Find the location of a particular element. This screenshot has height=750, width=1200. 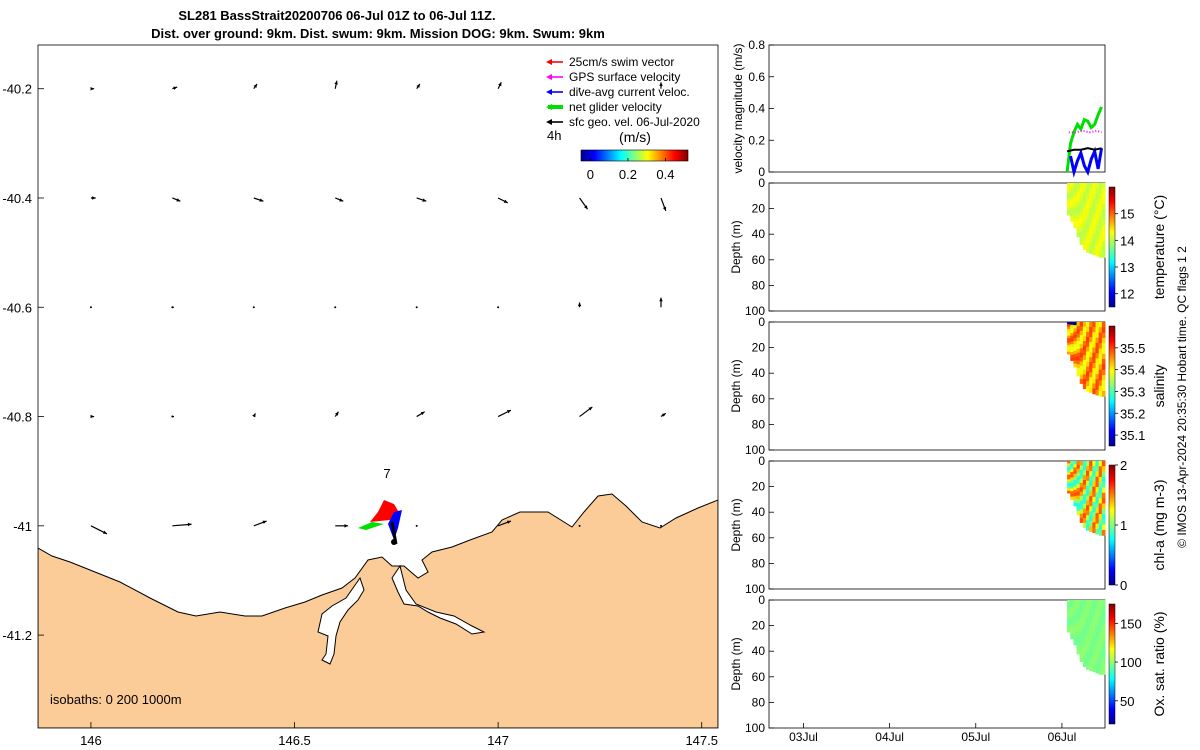

profile-panel-chl-a: 0 20 40 60 80 100 Depth (m) 0 1 2 chl-a (mg m-3) is located at coordinates (948, 525).